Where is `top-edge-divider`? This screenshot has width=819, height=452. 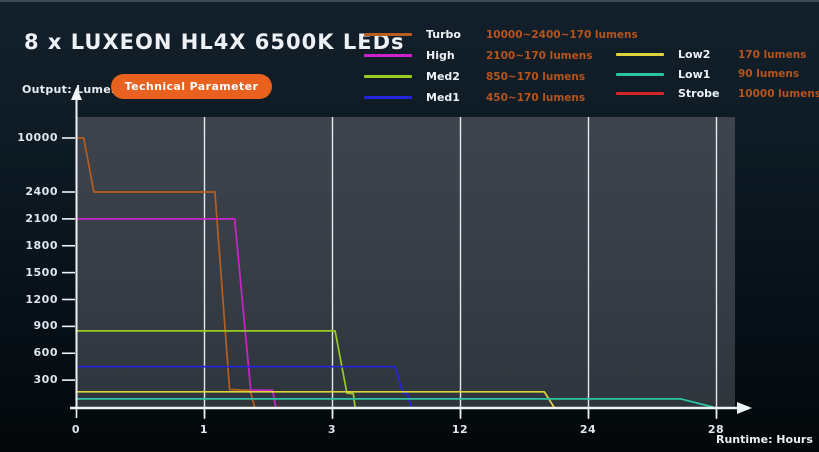 top-edge-divider is located at coordinates (409, 1).